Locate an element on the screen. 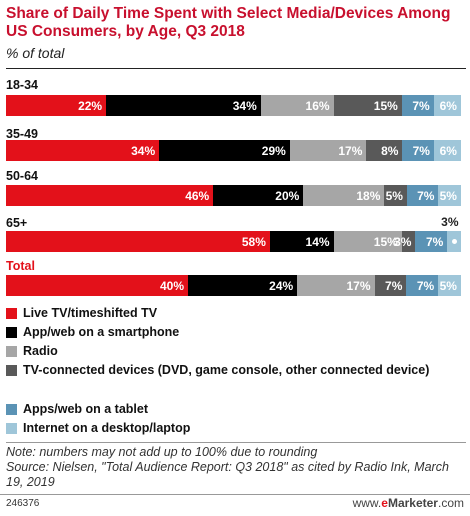  legend-label: Live TV/timeshifted TV is located at coordinates (90, 313).